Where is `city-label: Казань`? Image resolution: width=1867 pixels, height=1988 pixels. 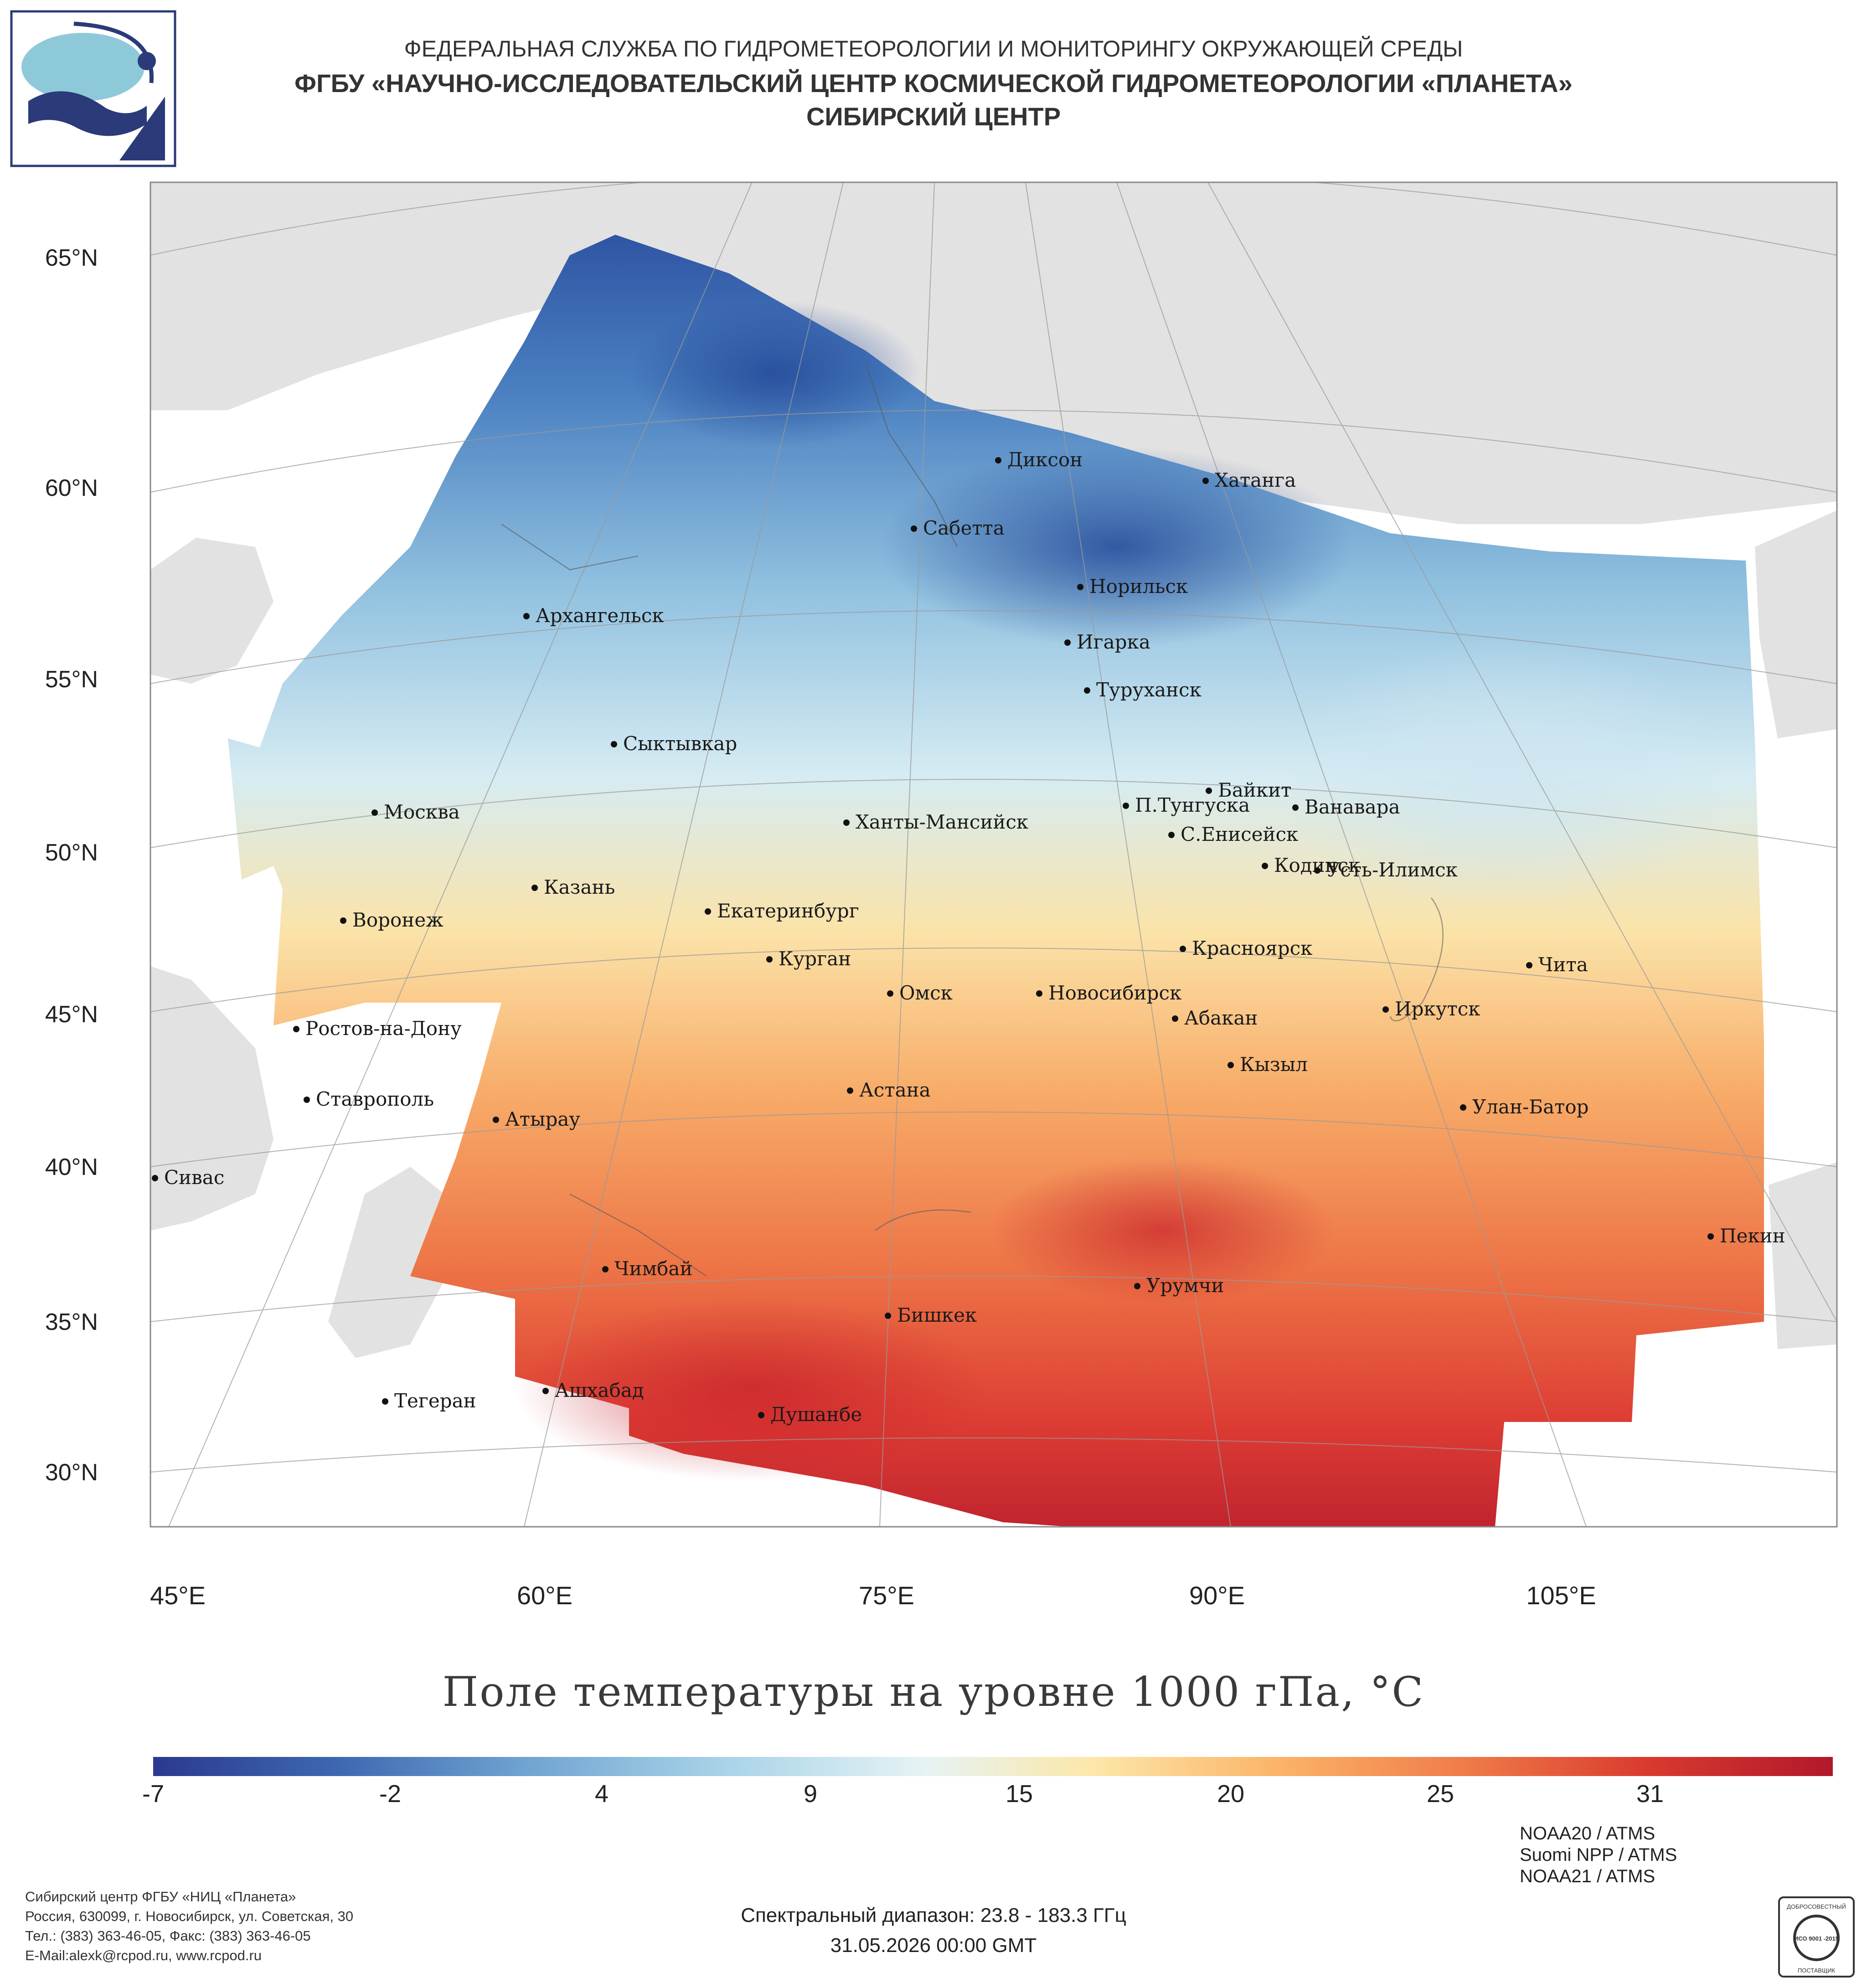
city-label: Казань is located at coordinates (579, 887).